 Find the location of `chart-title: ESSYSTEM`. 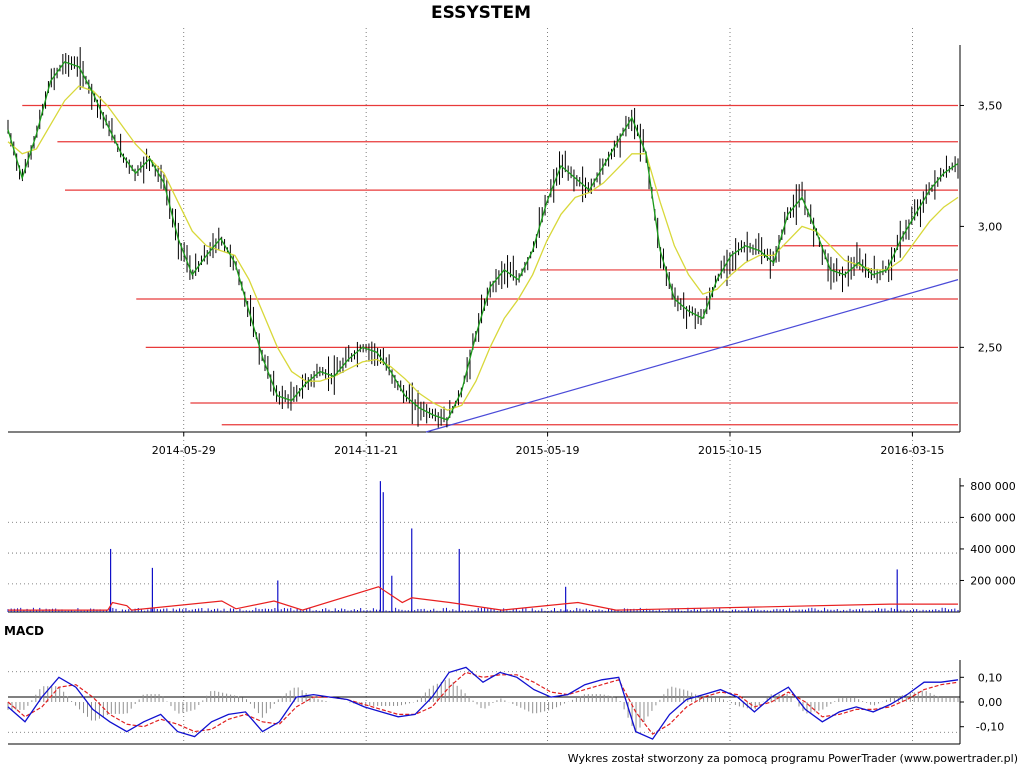

chart-title: ESSYSTEM is located at coordinates (481, 13).